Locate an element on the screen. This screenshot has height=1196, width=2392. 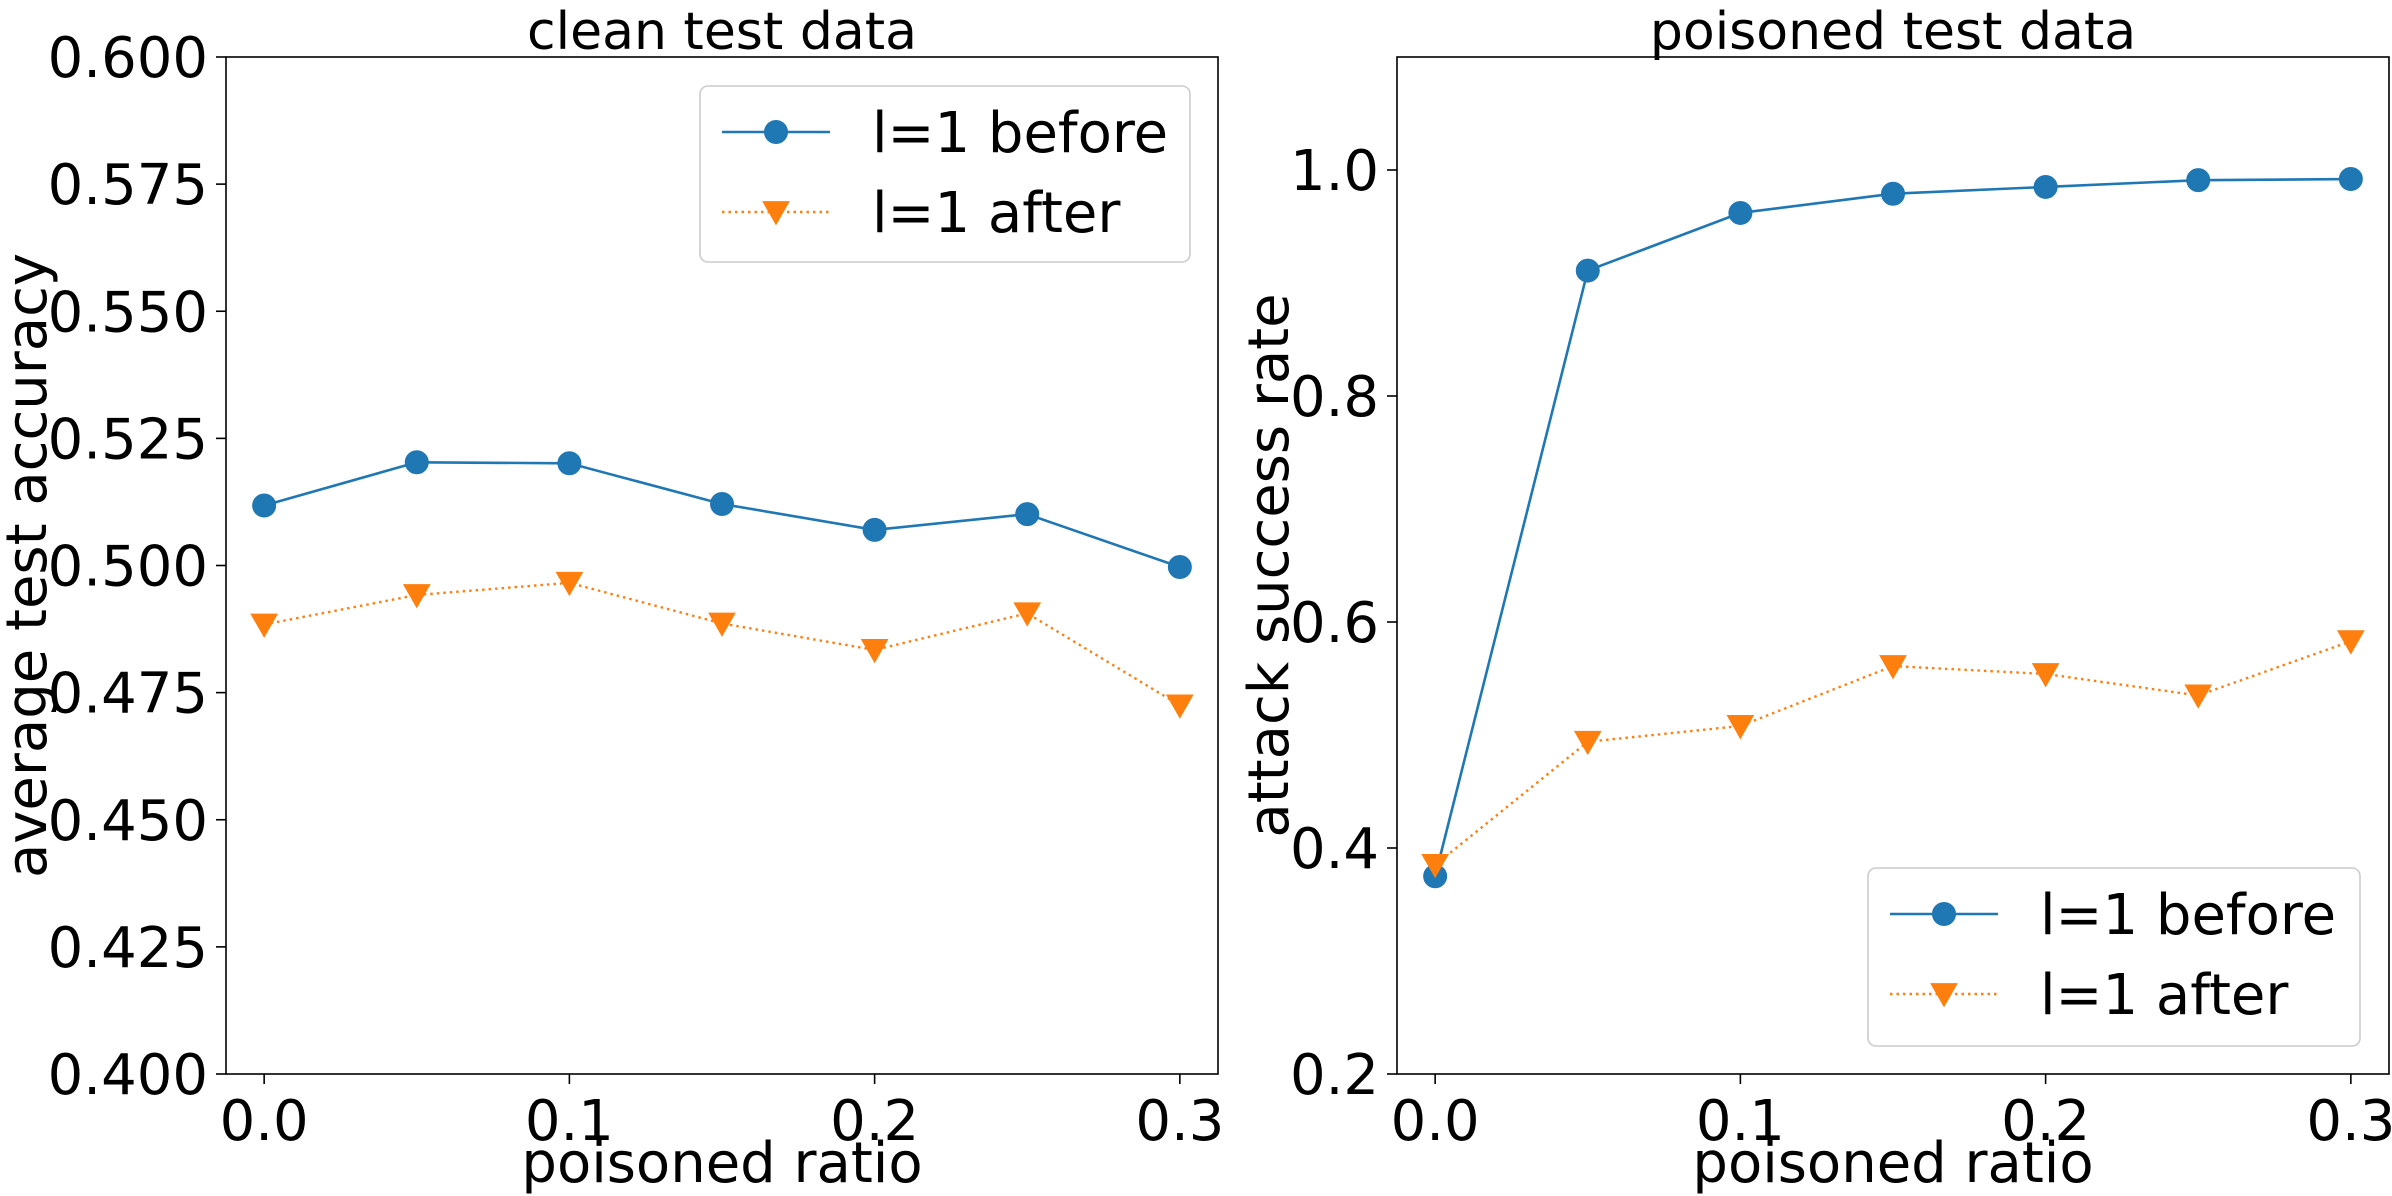
series-before is located at coordinates (722, 515).